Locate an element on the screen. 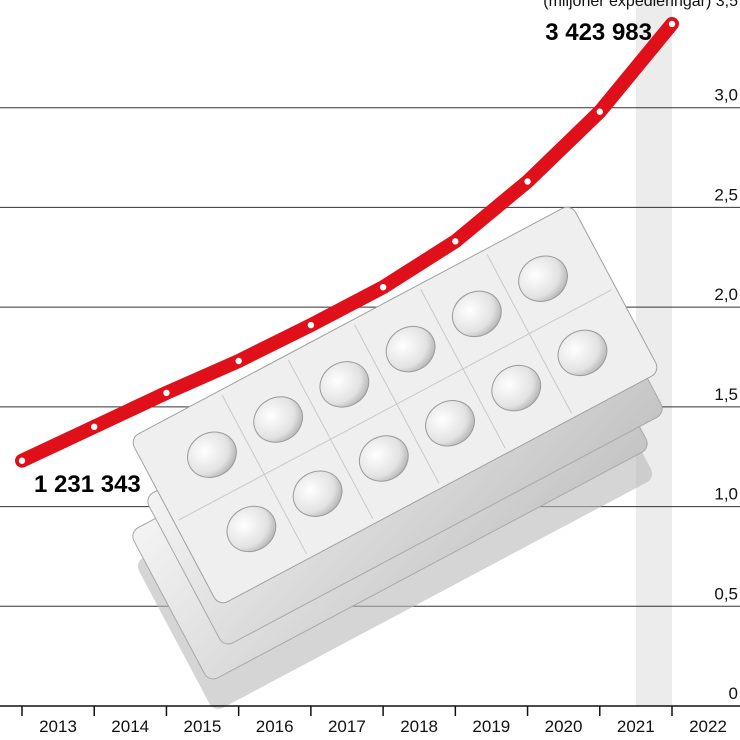 This screenshot has width=740, height=740. y-tick-label: 1,5 is located at coordinates (726, 394).